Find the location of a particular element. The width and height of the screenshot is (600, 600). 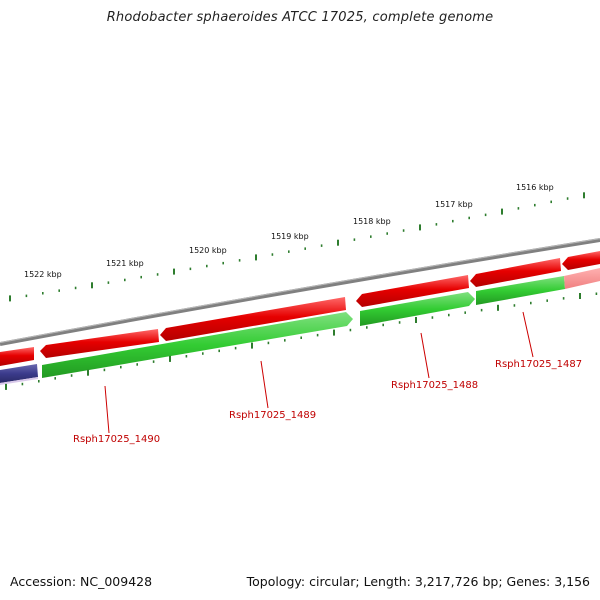

kbp-label-1516: 1516 kbp is located at coordinates (535, 187).